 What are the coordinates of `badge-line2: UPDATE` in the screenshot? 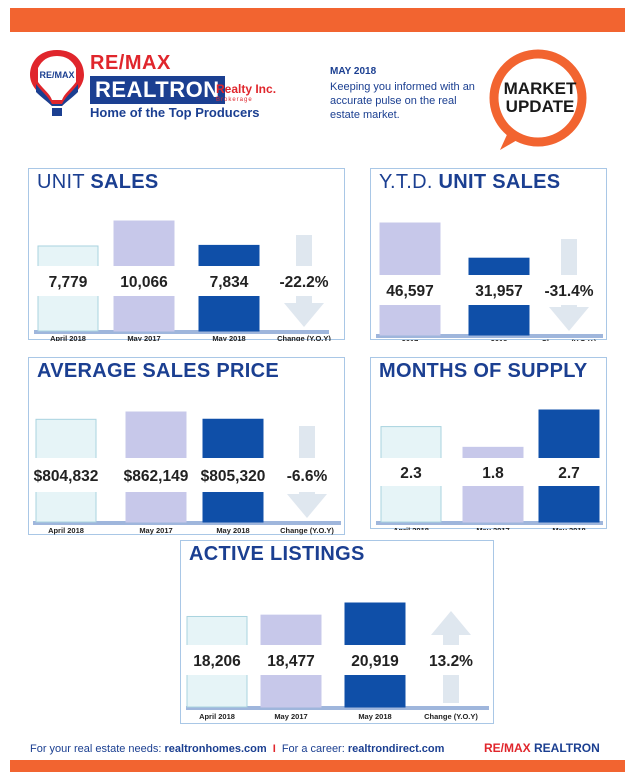 It's located at (540, 106).